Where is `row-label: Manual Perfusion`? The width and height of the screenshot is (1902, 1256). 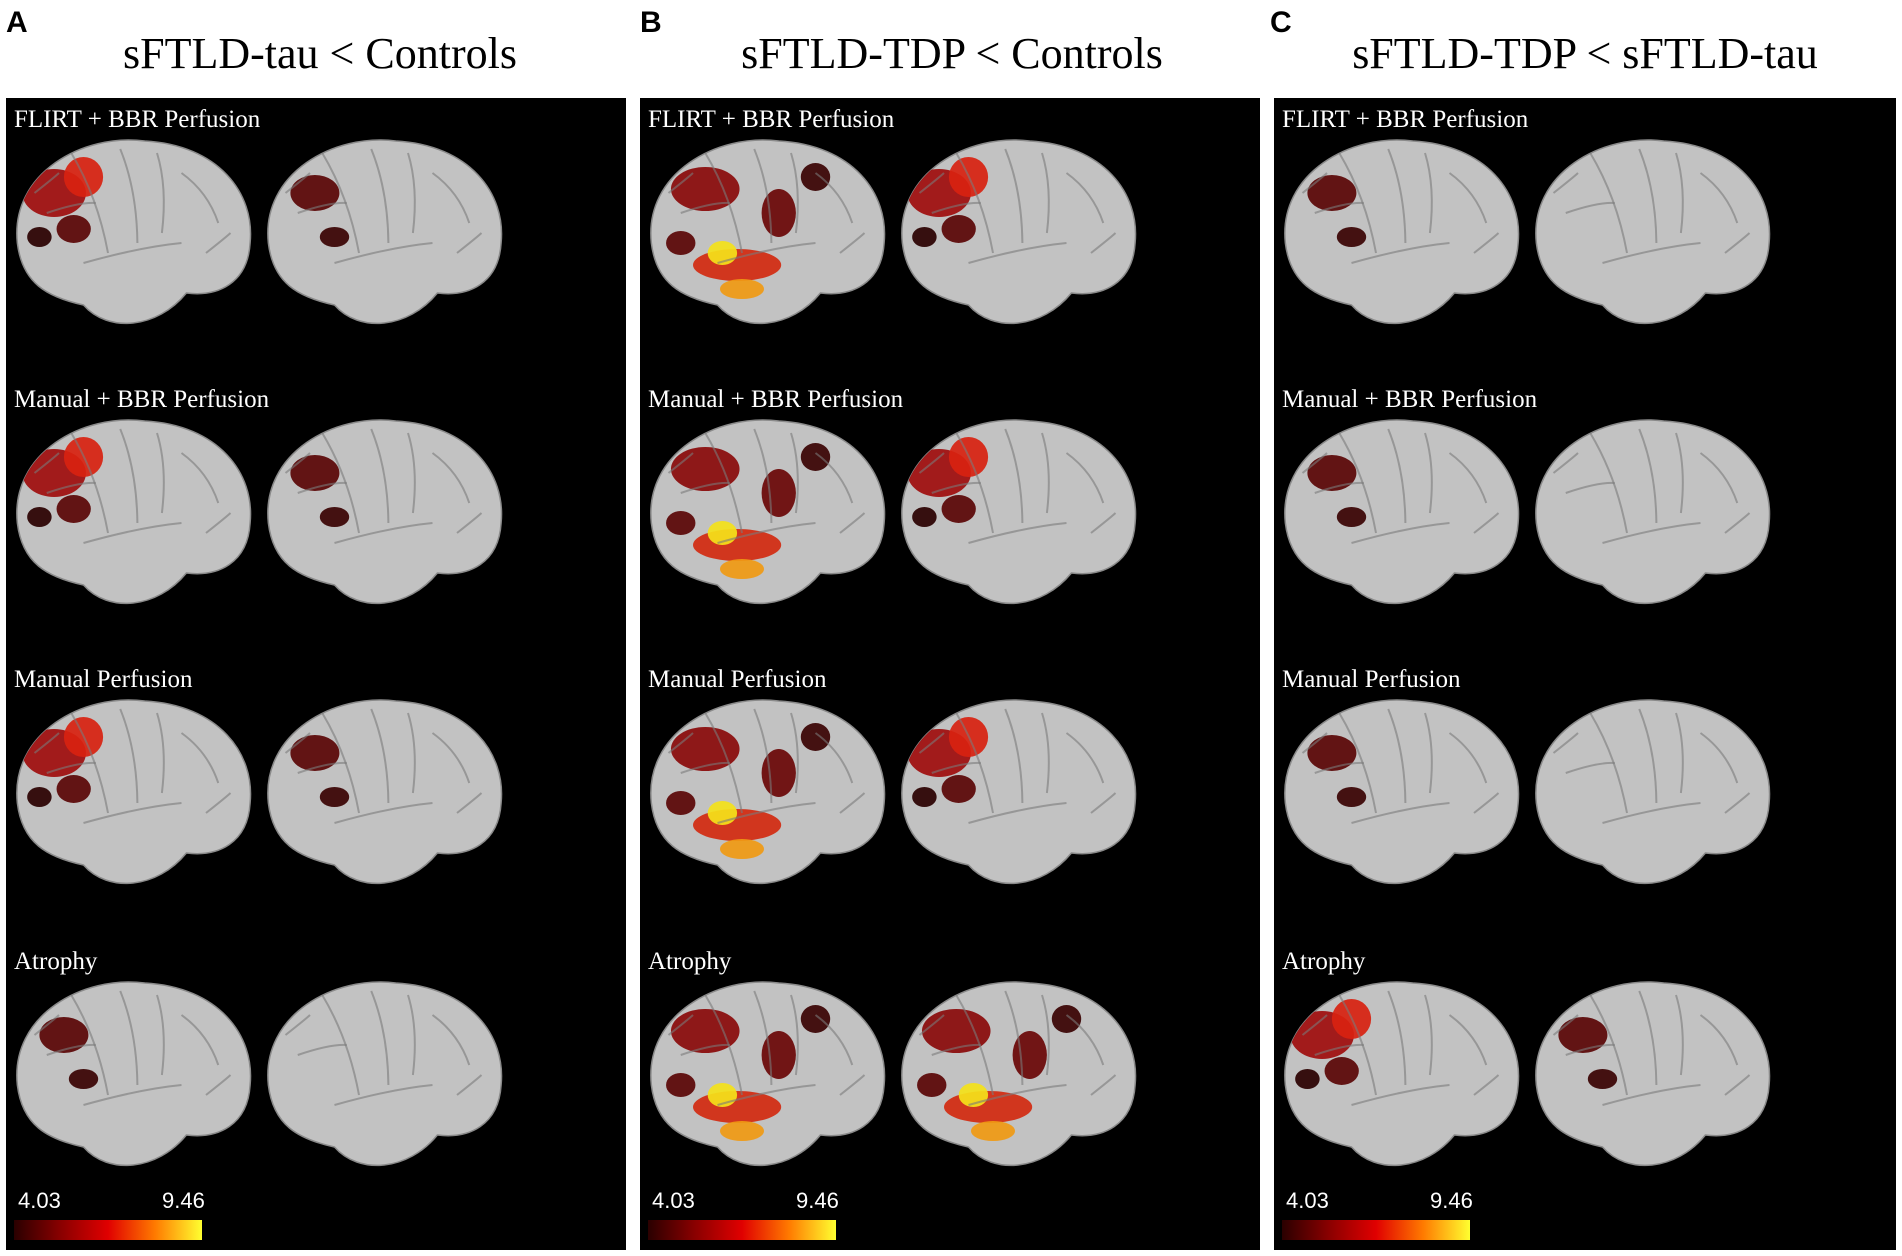
row-label: Manual Perfusion is located at coordinates (1371, 679).